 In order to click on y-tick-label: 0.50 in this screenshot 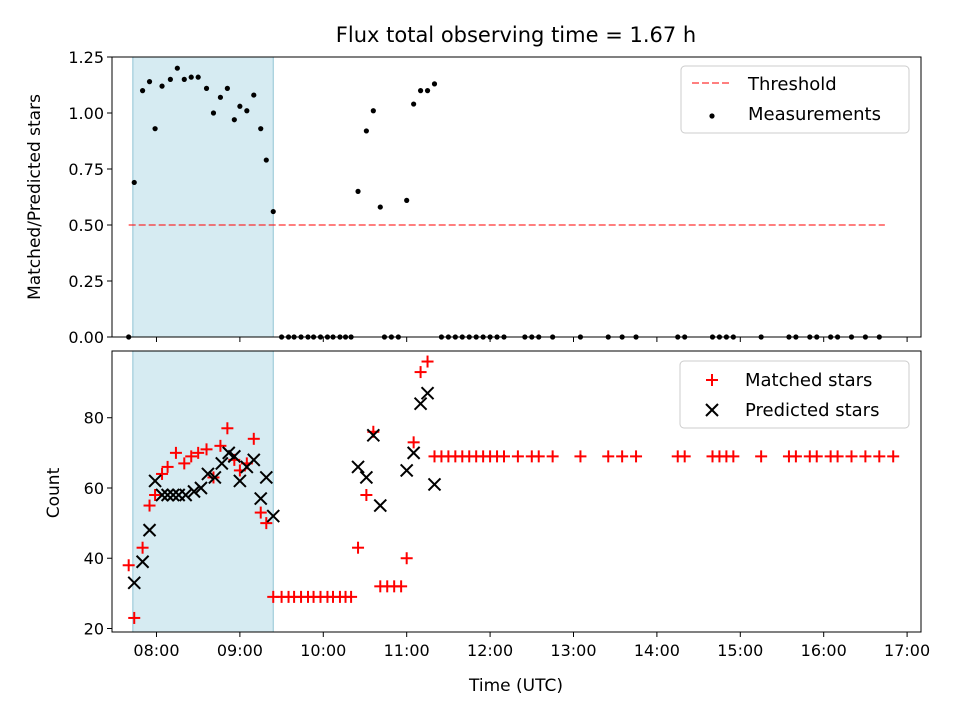, I will do `click(86, 225)`.